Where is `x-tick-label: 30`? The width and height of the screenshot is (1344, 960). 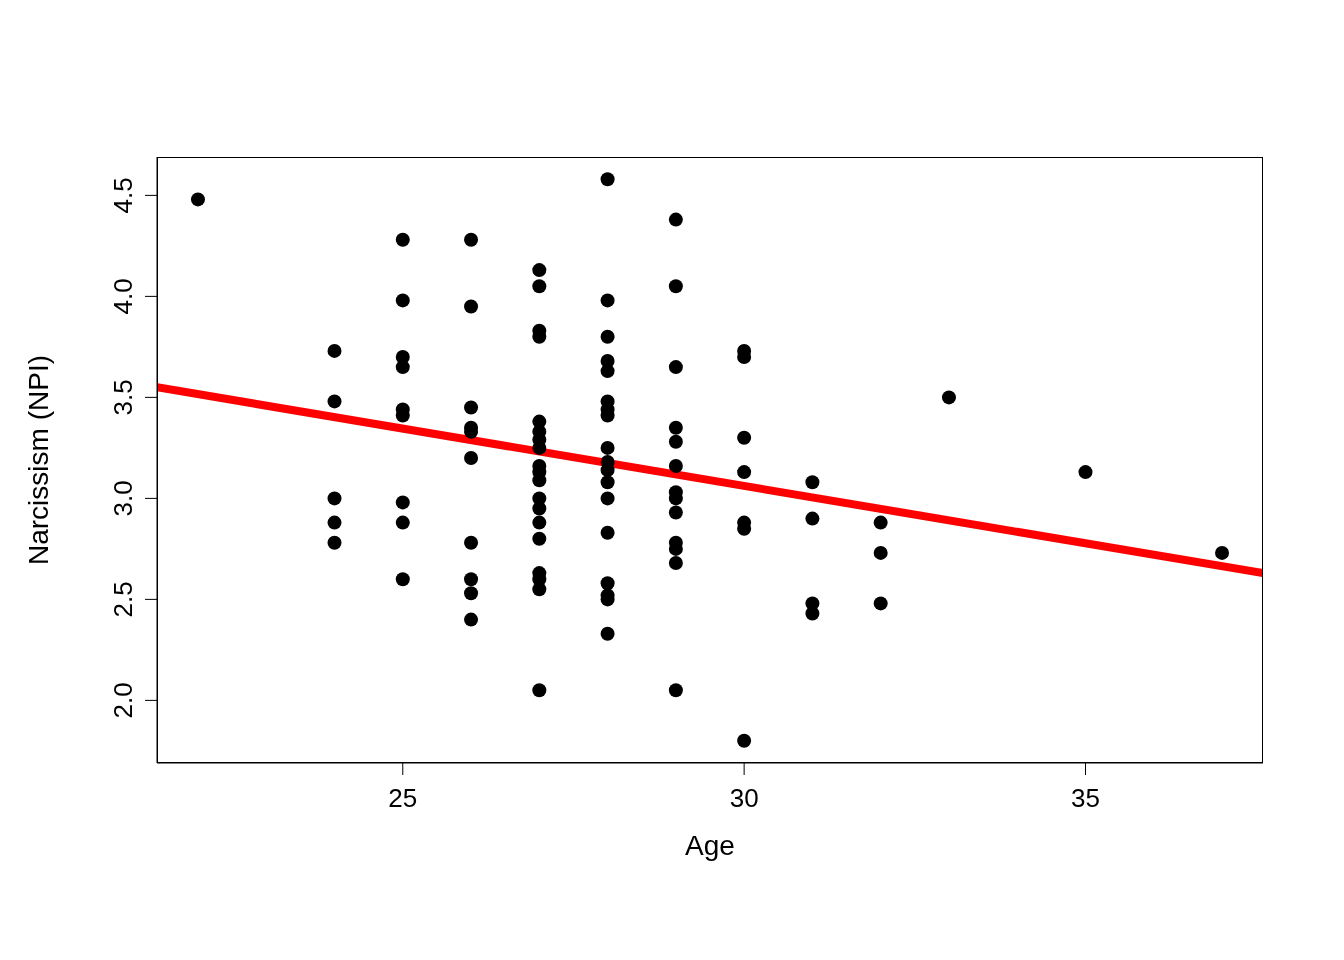
x-tick-label: 30 is located at coordinates (744, 798).